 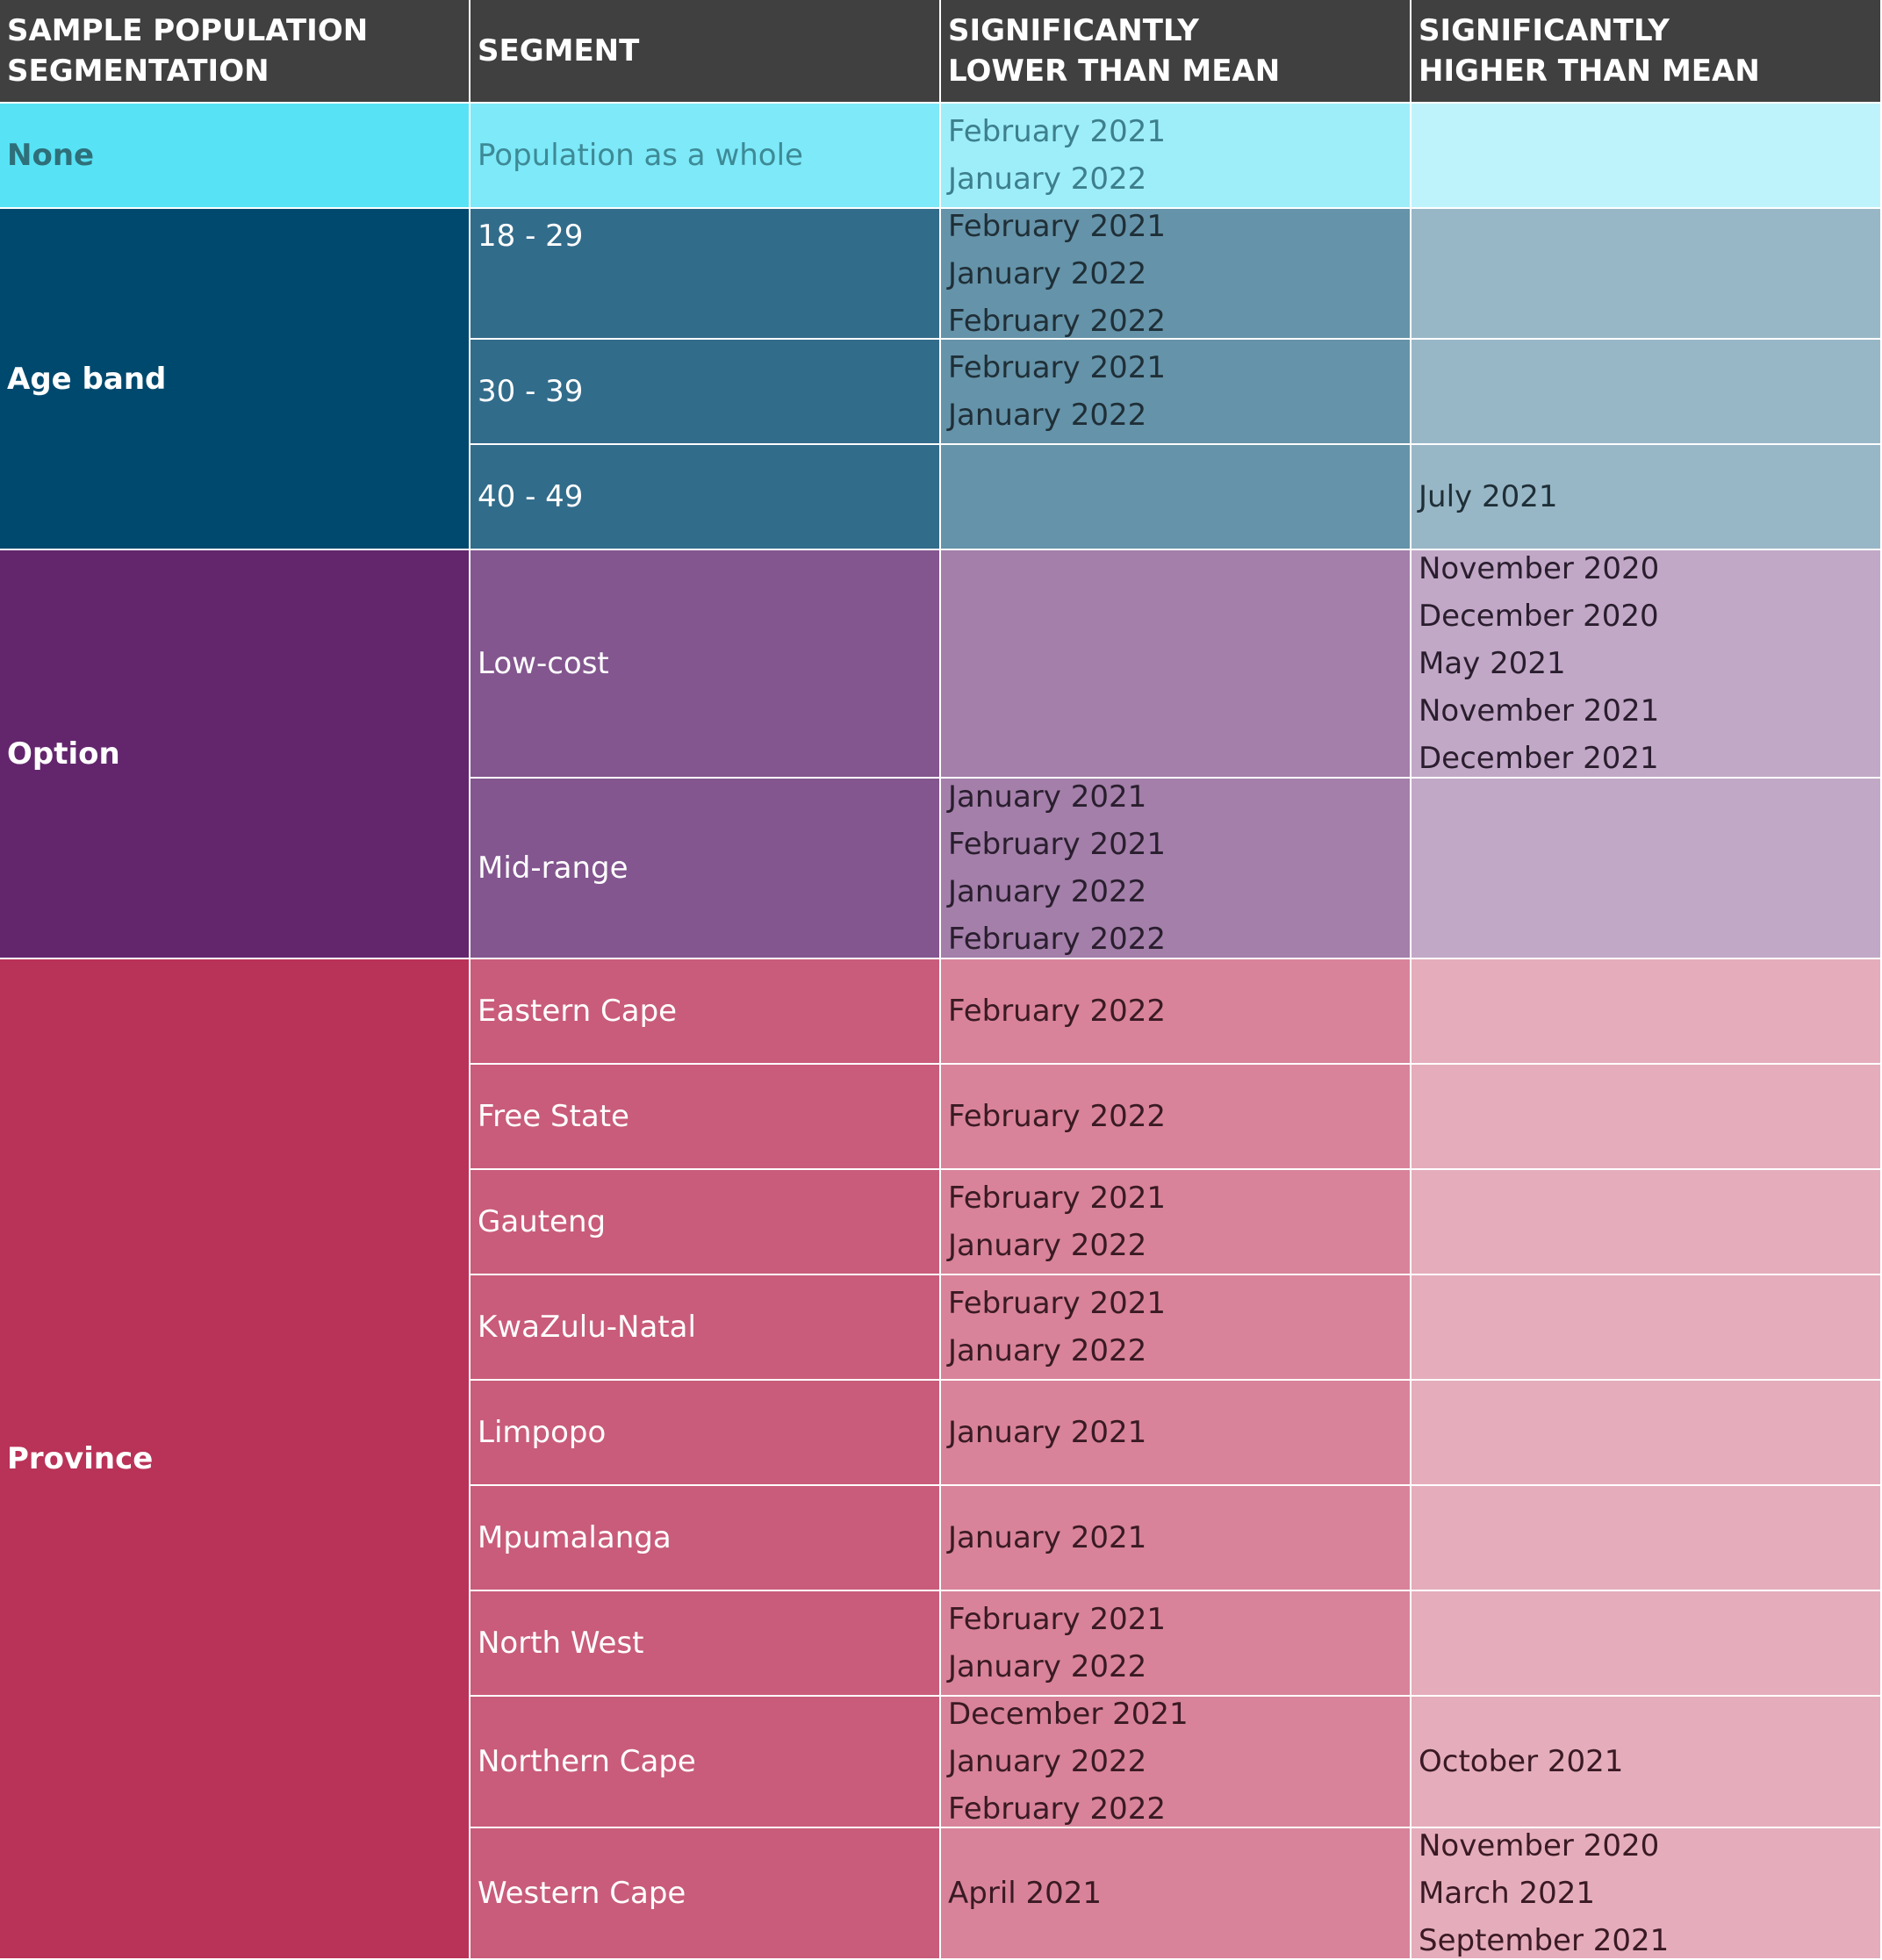 What do you see at coordinates (578, 1012) in the screenshot?
I see `segment-label: Eastern Cape` at bounding box center [578, 1012].